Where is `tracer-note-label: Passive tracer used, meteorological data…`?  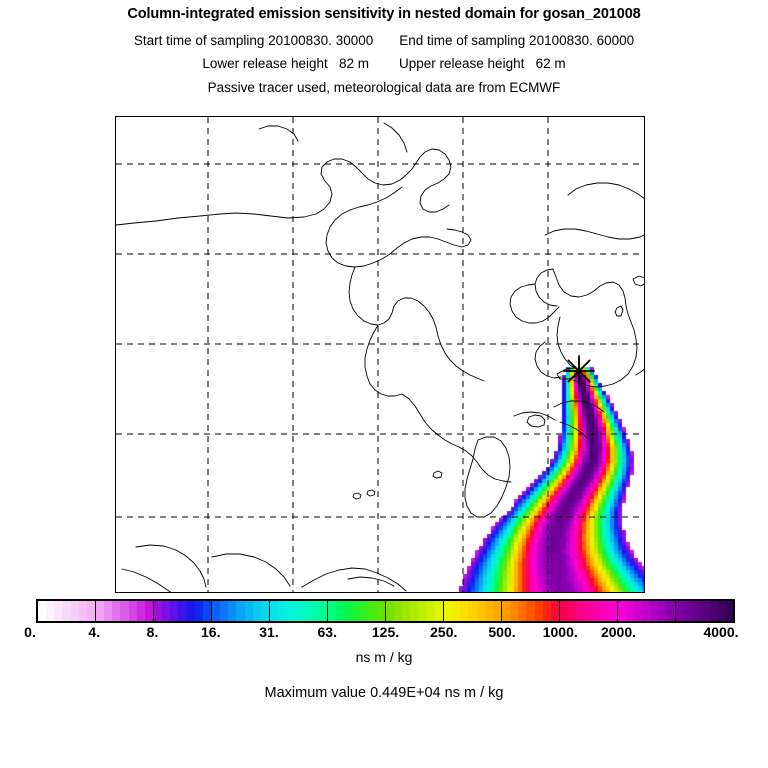
tracer-note-label: Passive tracer used, meteorological data… is located at coordinates (384, 87).